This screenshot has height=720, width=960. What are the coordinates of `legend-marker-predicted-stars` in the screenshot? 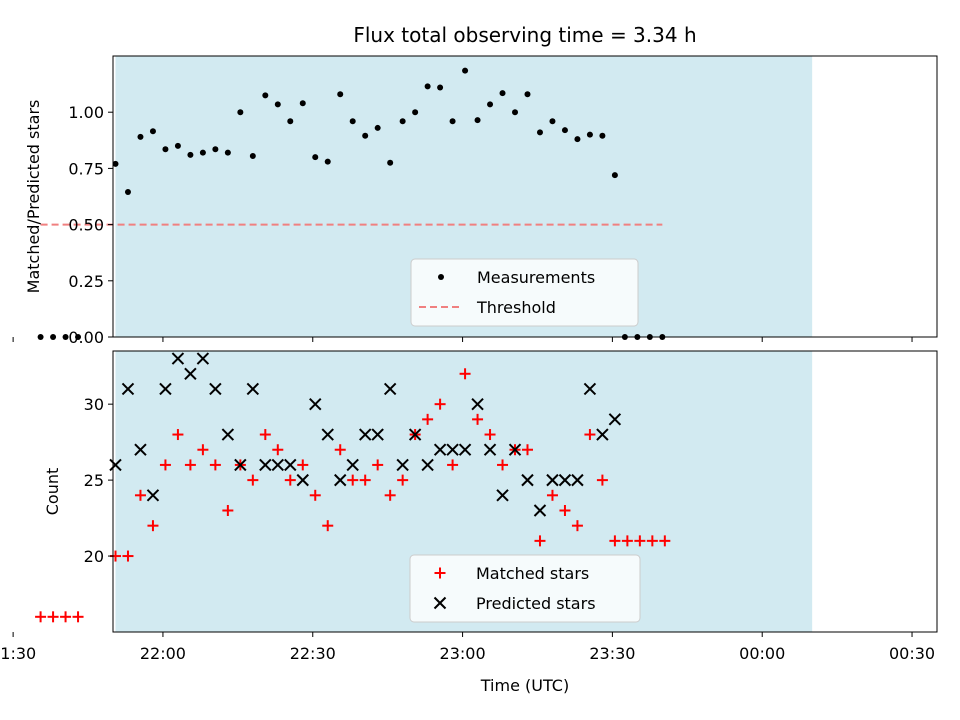 It's located at (440, 603).